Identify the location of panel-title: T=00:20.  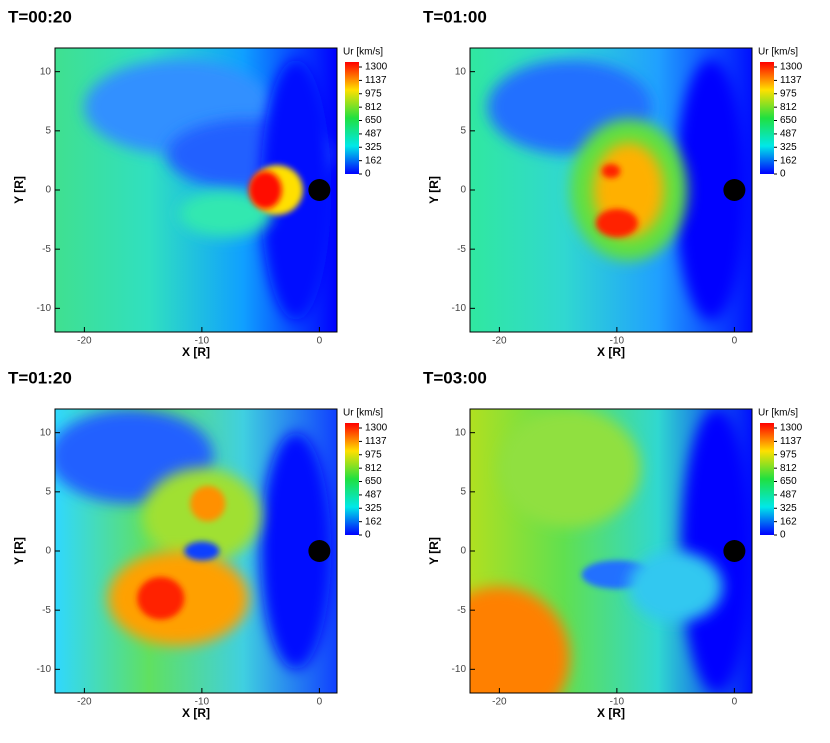
(40, 16).